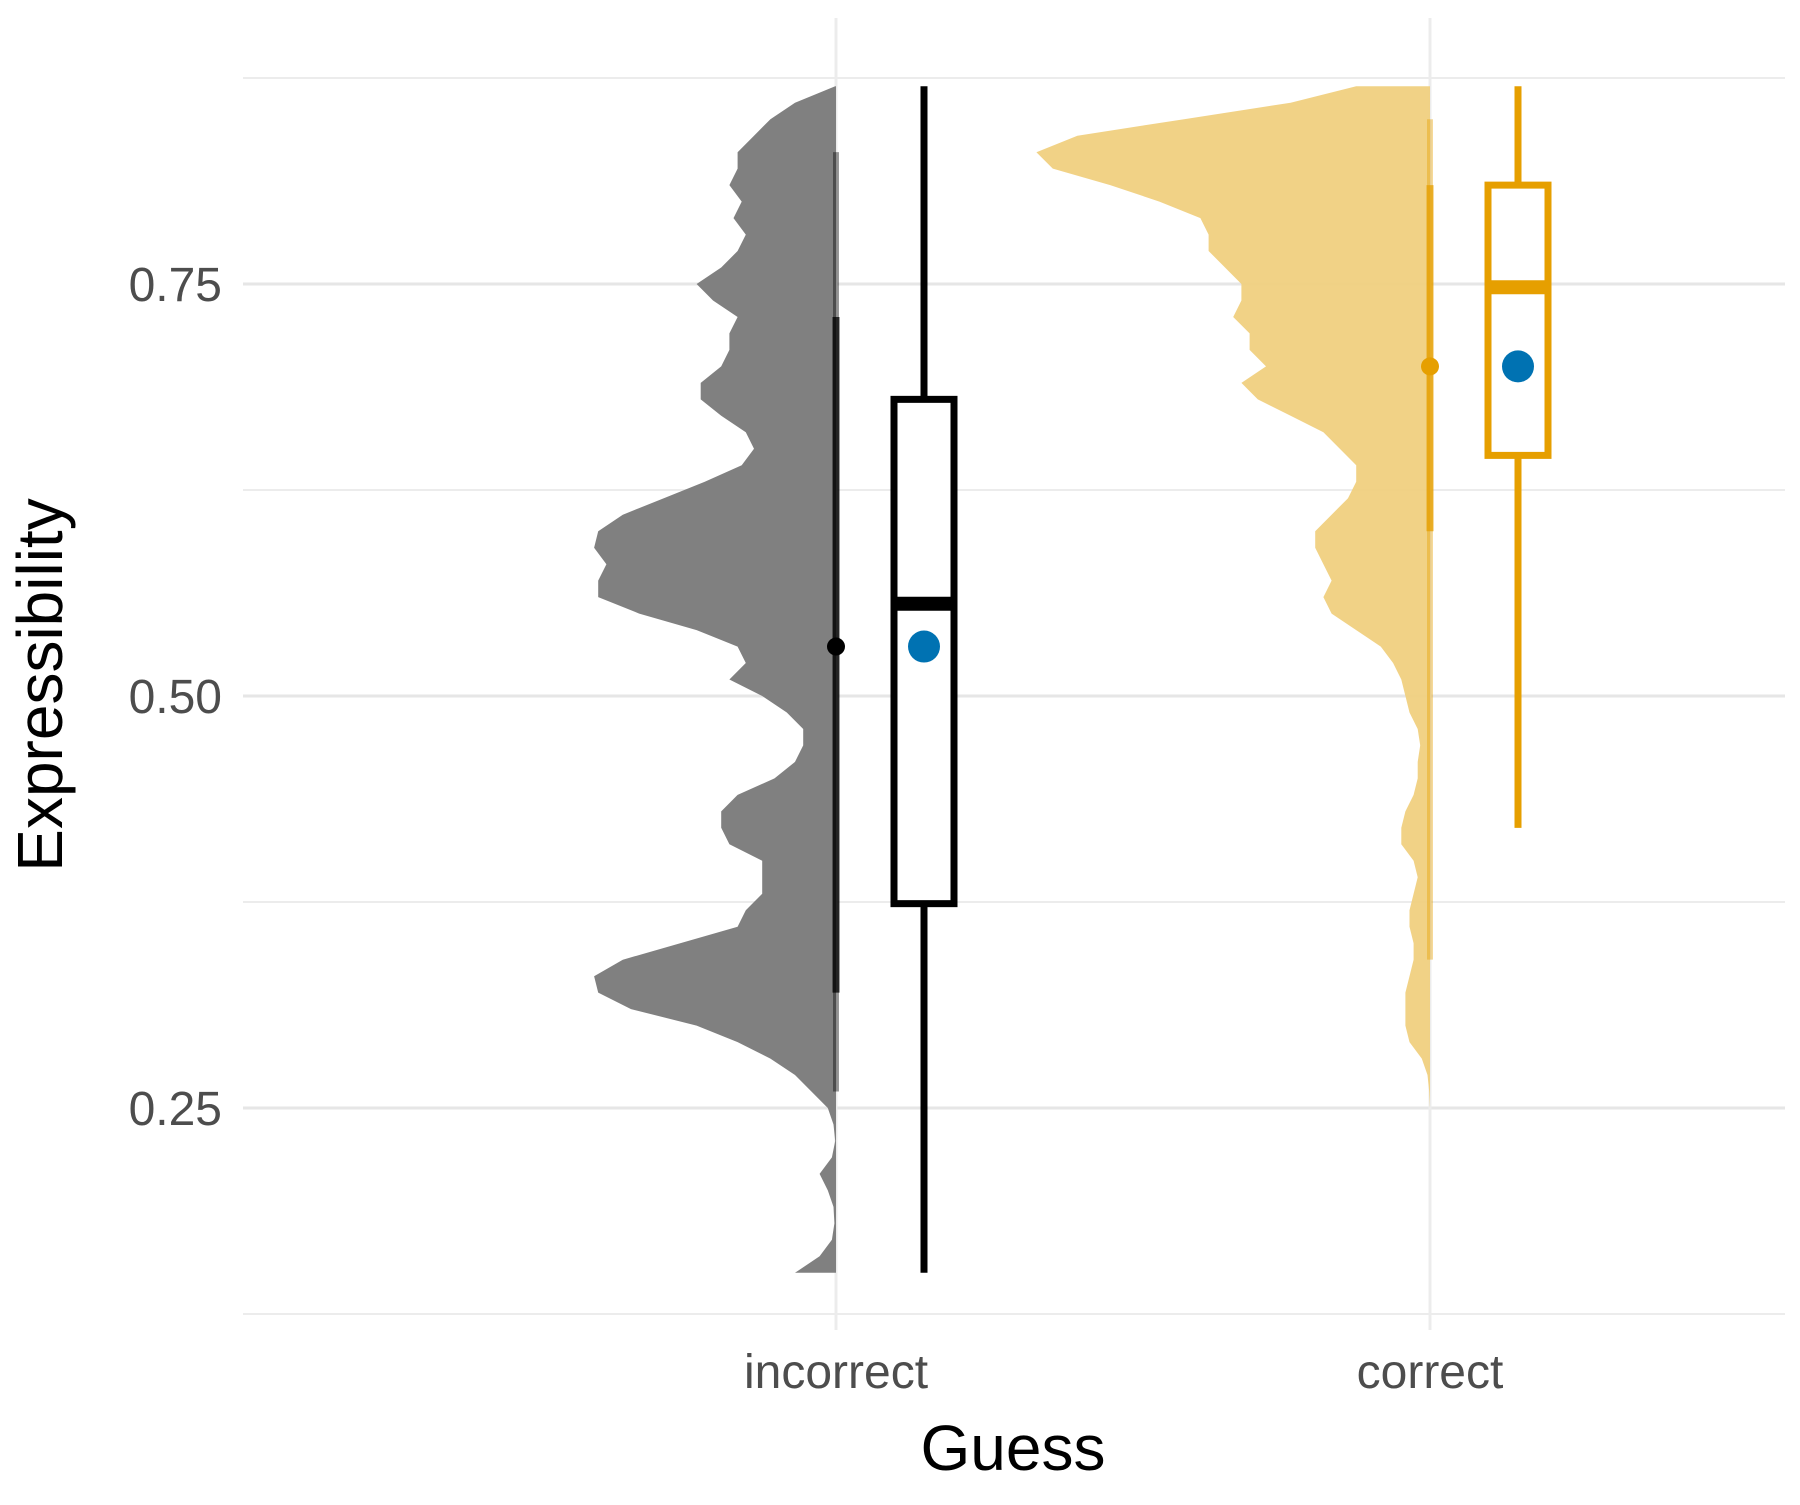  Describe the element at coordinates (1430, 1372) in the screenshot. I see `x-tick-label: correct` at that location.